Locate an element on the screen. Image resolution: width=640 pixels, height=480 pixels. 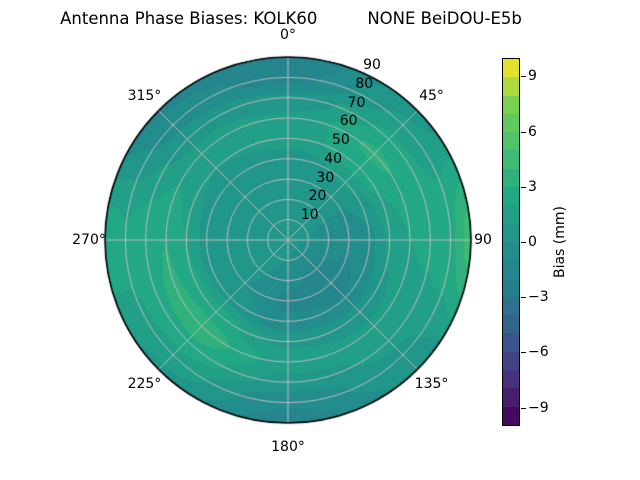
colorbar is located at coordinates (511, 242).